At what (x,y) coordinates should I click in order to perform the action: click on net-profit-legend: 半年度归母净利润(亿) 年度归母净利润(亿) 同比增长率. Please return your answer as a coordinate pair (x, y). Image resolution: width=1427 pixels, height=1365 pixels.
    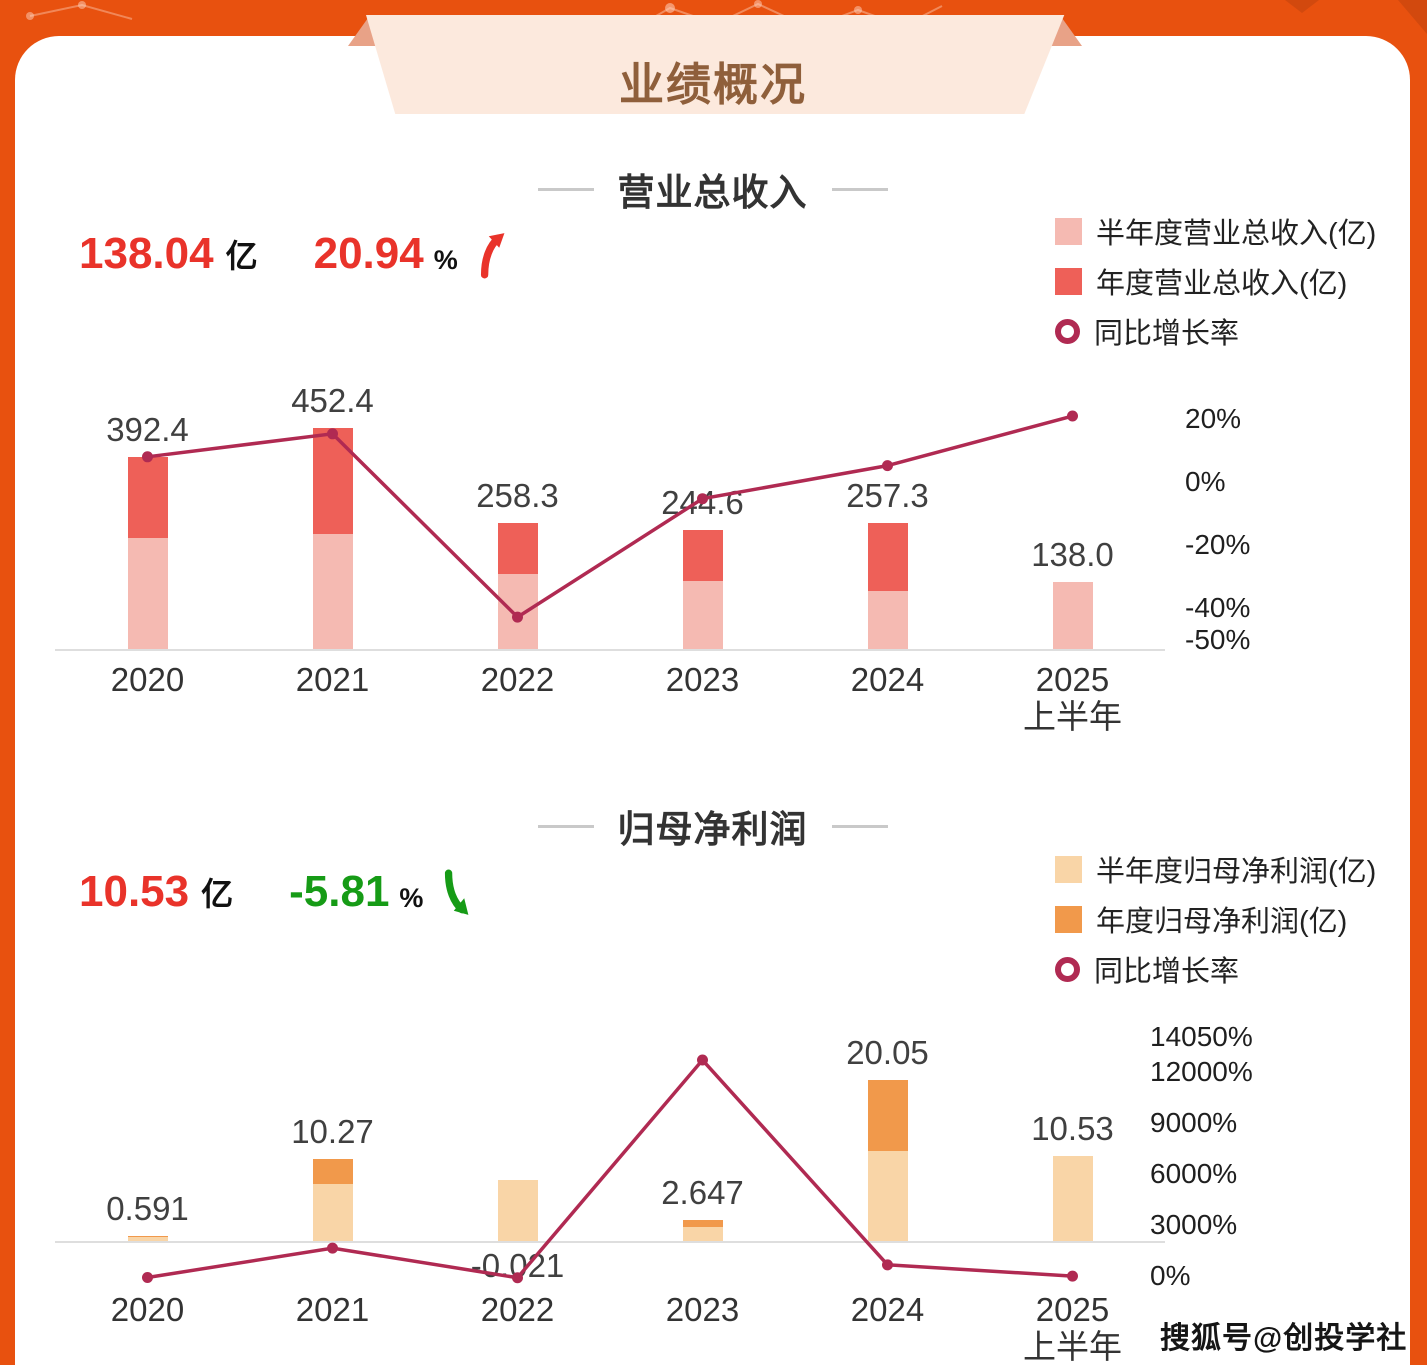
    Looking at the image, I should click on (1215, 929).